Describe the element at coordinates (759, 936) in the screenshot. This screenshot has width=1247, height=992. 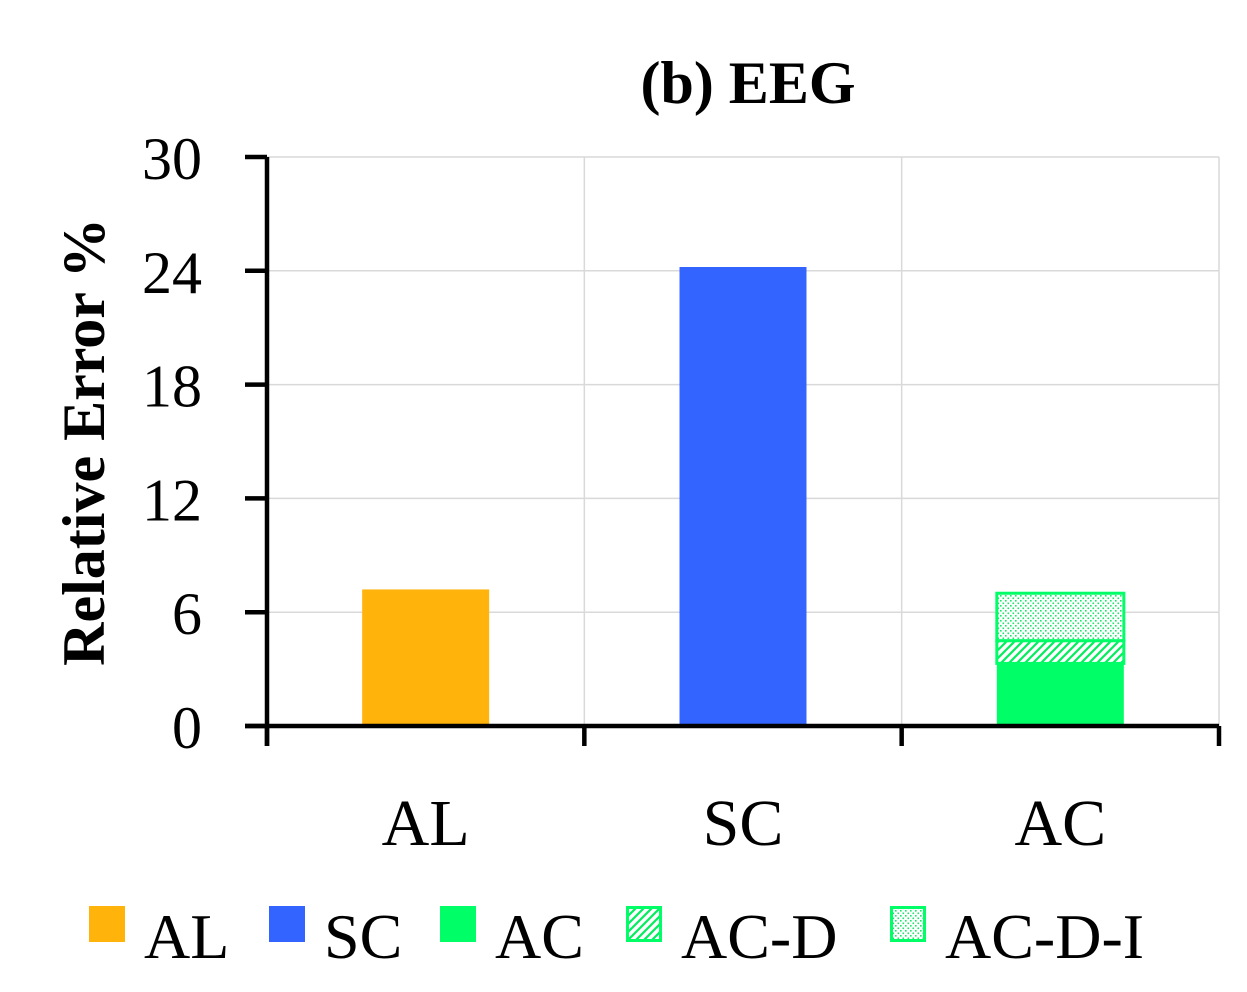
I see `legend-label-ac-d: AC-D` at that location.